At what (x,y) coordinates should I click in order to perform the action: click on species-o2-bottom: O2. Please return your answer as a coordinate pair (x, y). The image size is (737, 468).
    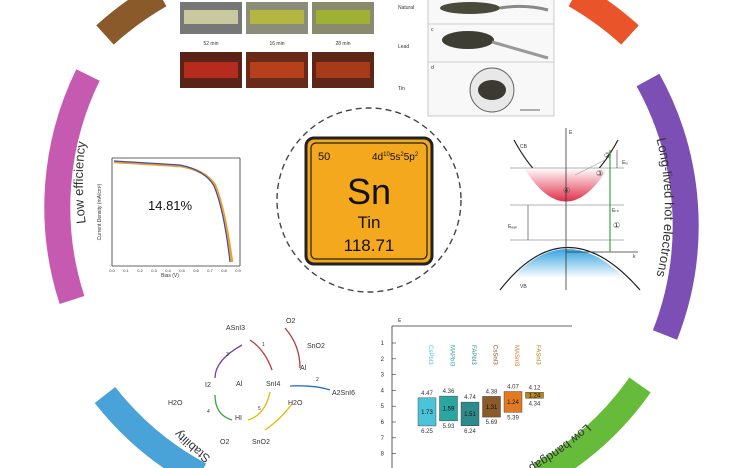
    Looking at the image, I should click on (224, 442).